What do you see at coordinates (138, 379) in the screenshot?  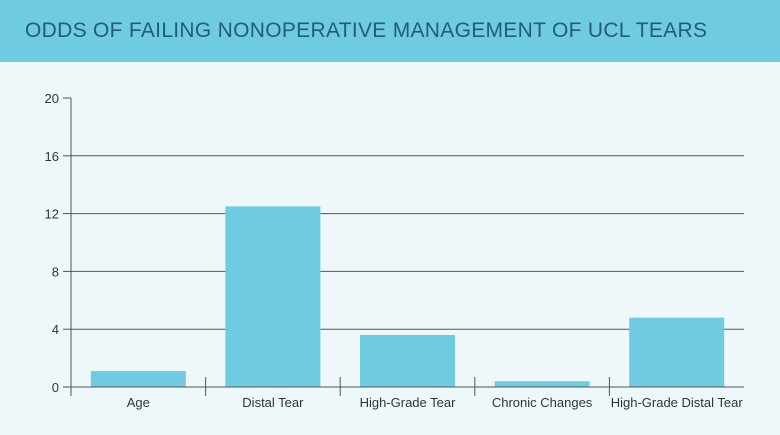 I see `bar-age` at bounding box center [138, 379].